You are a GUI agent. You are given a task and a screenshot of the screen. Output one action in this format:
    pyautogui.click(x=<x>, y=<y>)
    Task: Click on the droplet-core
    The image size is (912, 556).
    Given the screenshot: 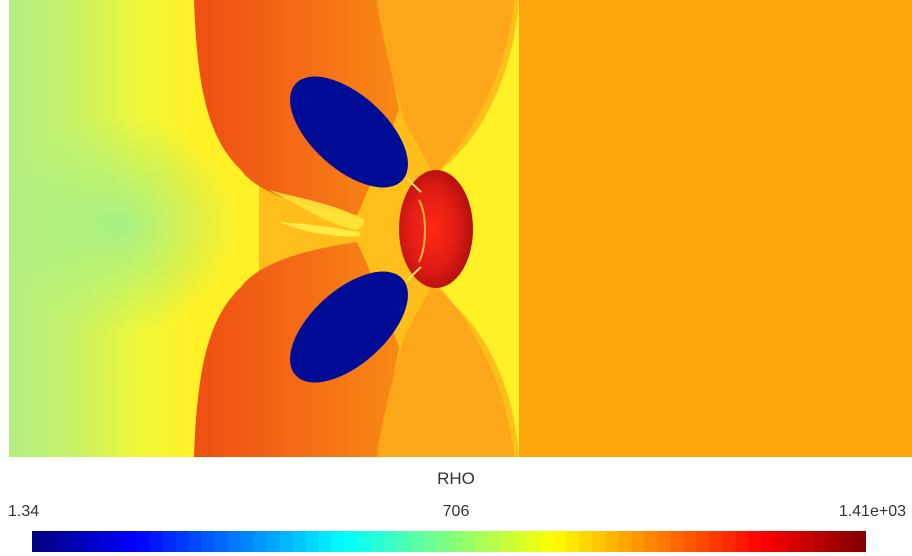 What is the action you would take?
    pyautogui.click(x=436, y=229)
    